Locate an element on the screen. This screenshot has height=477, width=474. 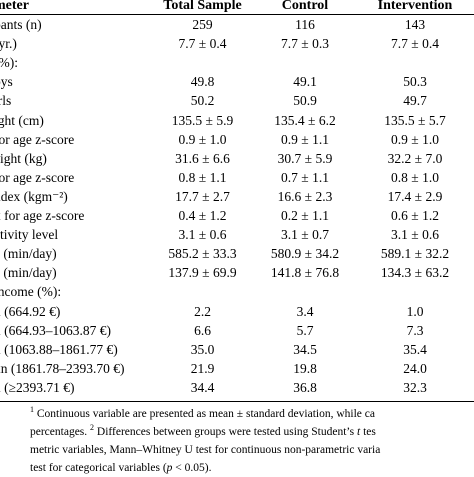
cell-control: 34.5 is located at coordinates (305, 349).